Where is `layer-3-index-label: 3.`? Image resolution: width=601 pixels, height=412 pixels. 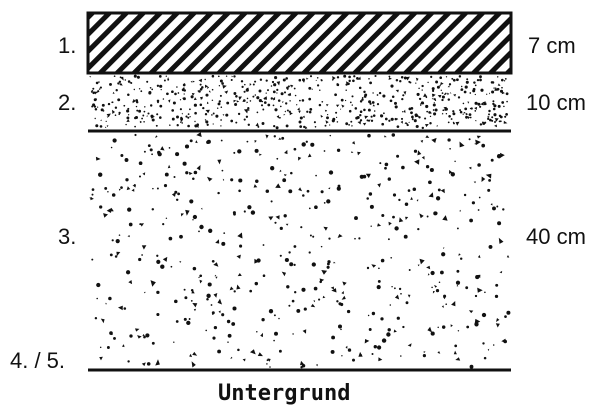 layer-3-index-label: 3. is located at coordinates (67, 236).